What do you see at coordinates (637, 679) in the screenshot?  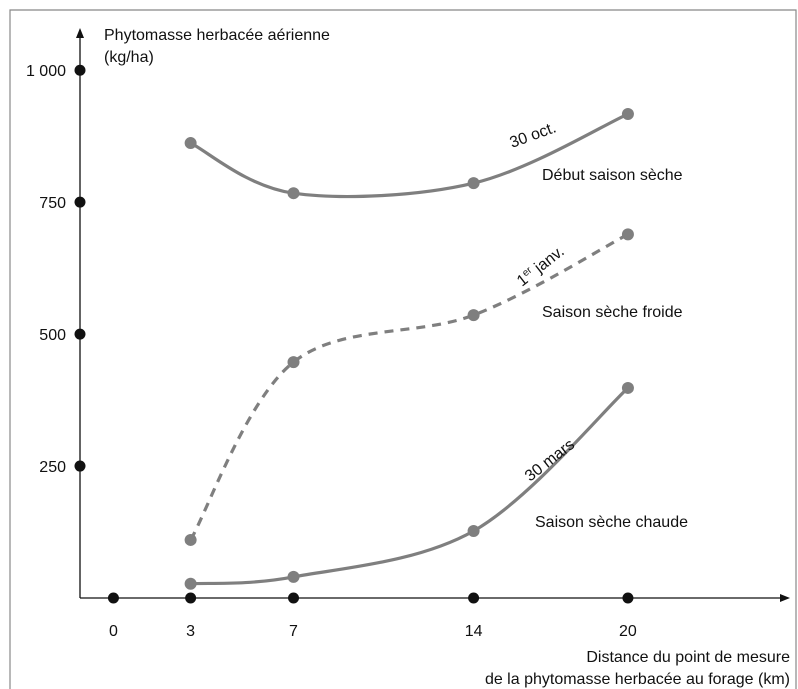 I see `x-axis-label: de la phytomasse herbacée au forage (km)` at bounding box center [637, 679].